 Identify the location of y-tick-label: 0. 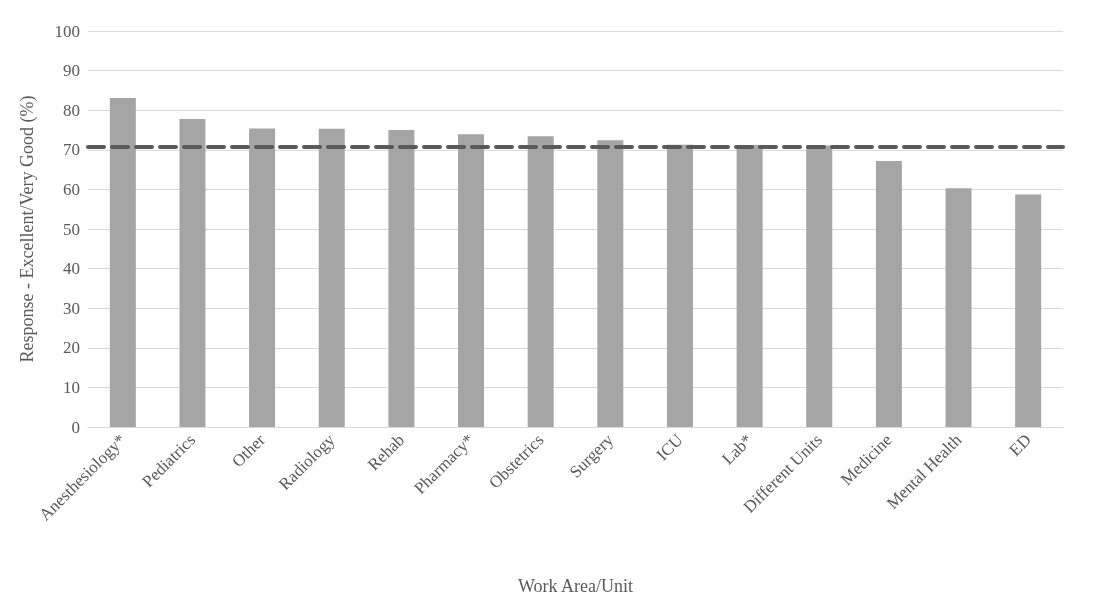
(75, 427).